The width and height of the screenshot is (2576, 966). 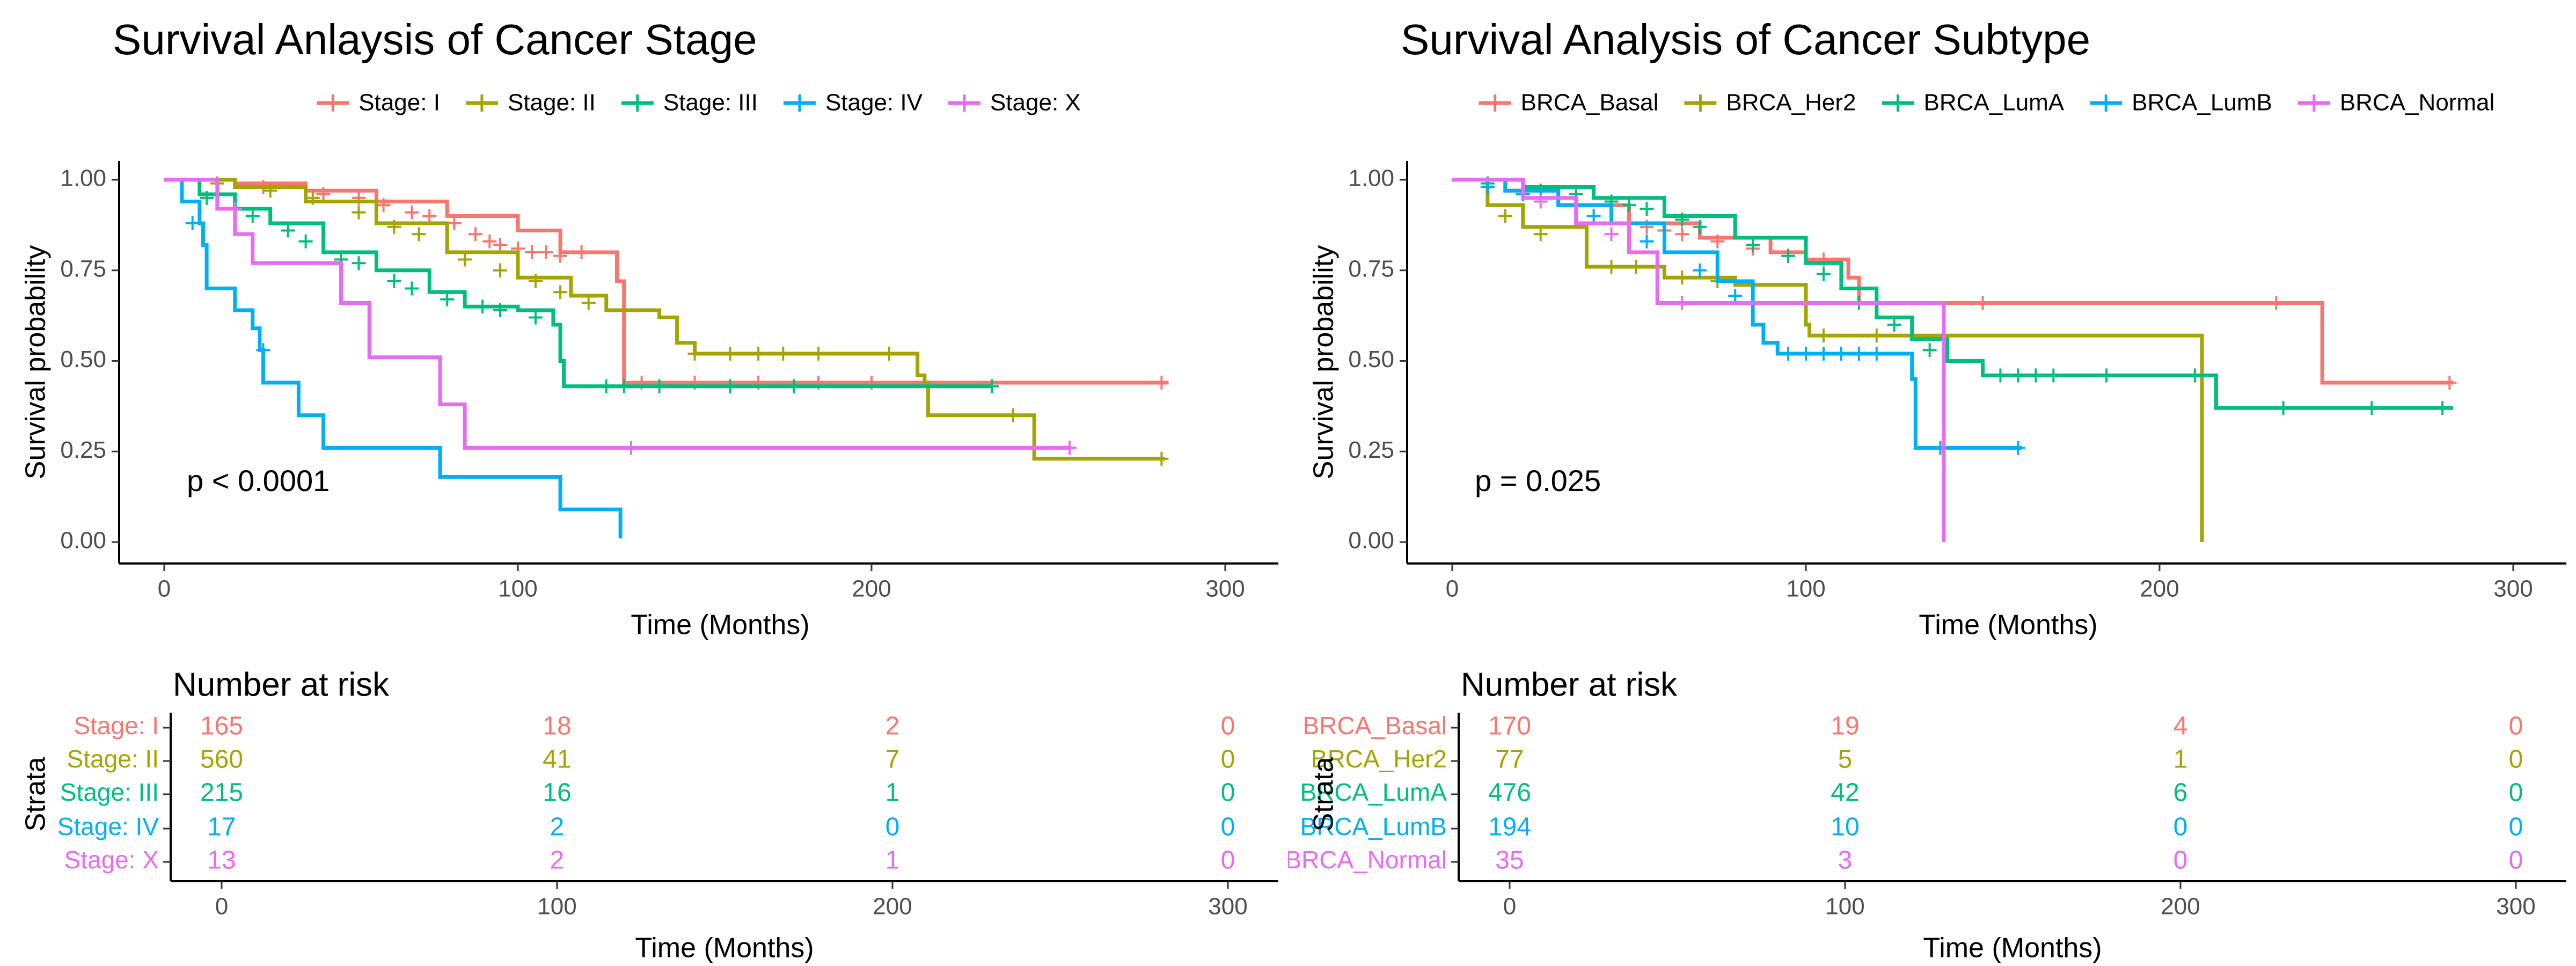 I want to click on risk-count: 16, so click(x=557, y=793).